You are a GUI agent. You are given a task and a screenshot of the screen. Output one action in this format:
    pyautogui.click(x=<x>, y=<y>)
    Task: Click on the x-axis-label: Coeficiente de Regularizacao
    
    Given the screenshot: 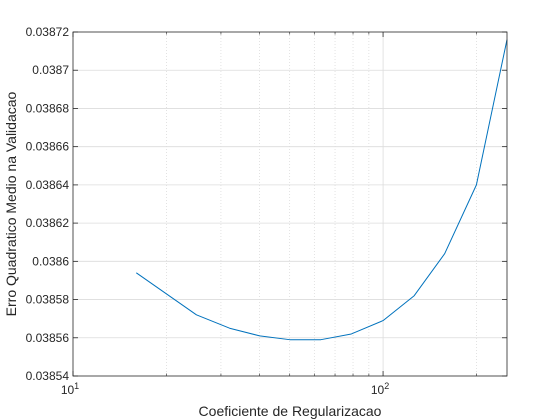 What is the action you would take?
    pyautogui.click(x=290, y=411)
    